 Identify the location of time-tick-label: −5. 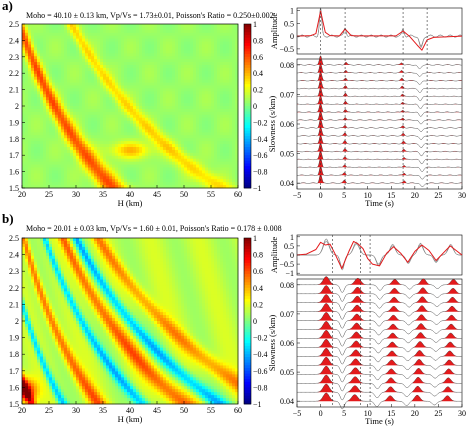
(297, 195).